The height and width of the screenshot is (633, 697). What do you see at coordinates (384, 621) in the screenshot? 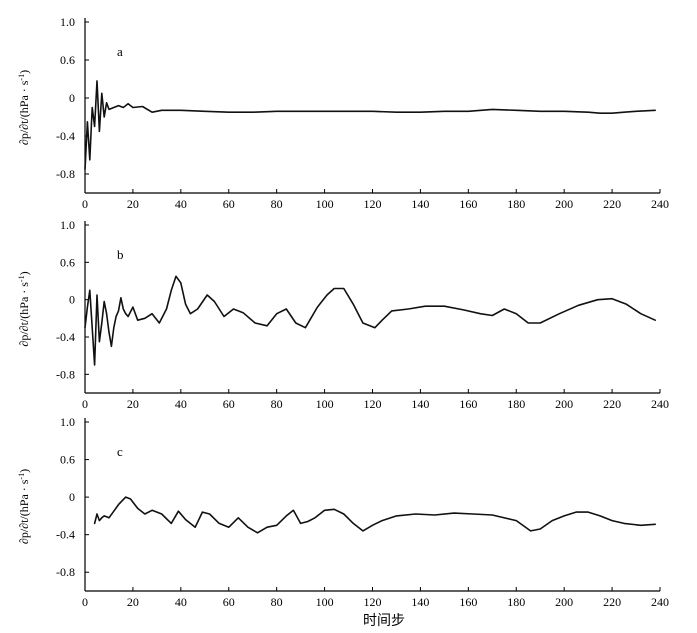
I see `x-axis-title: 时间步` at bounding box center [384, 621].